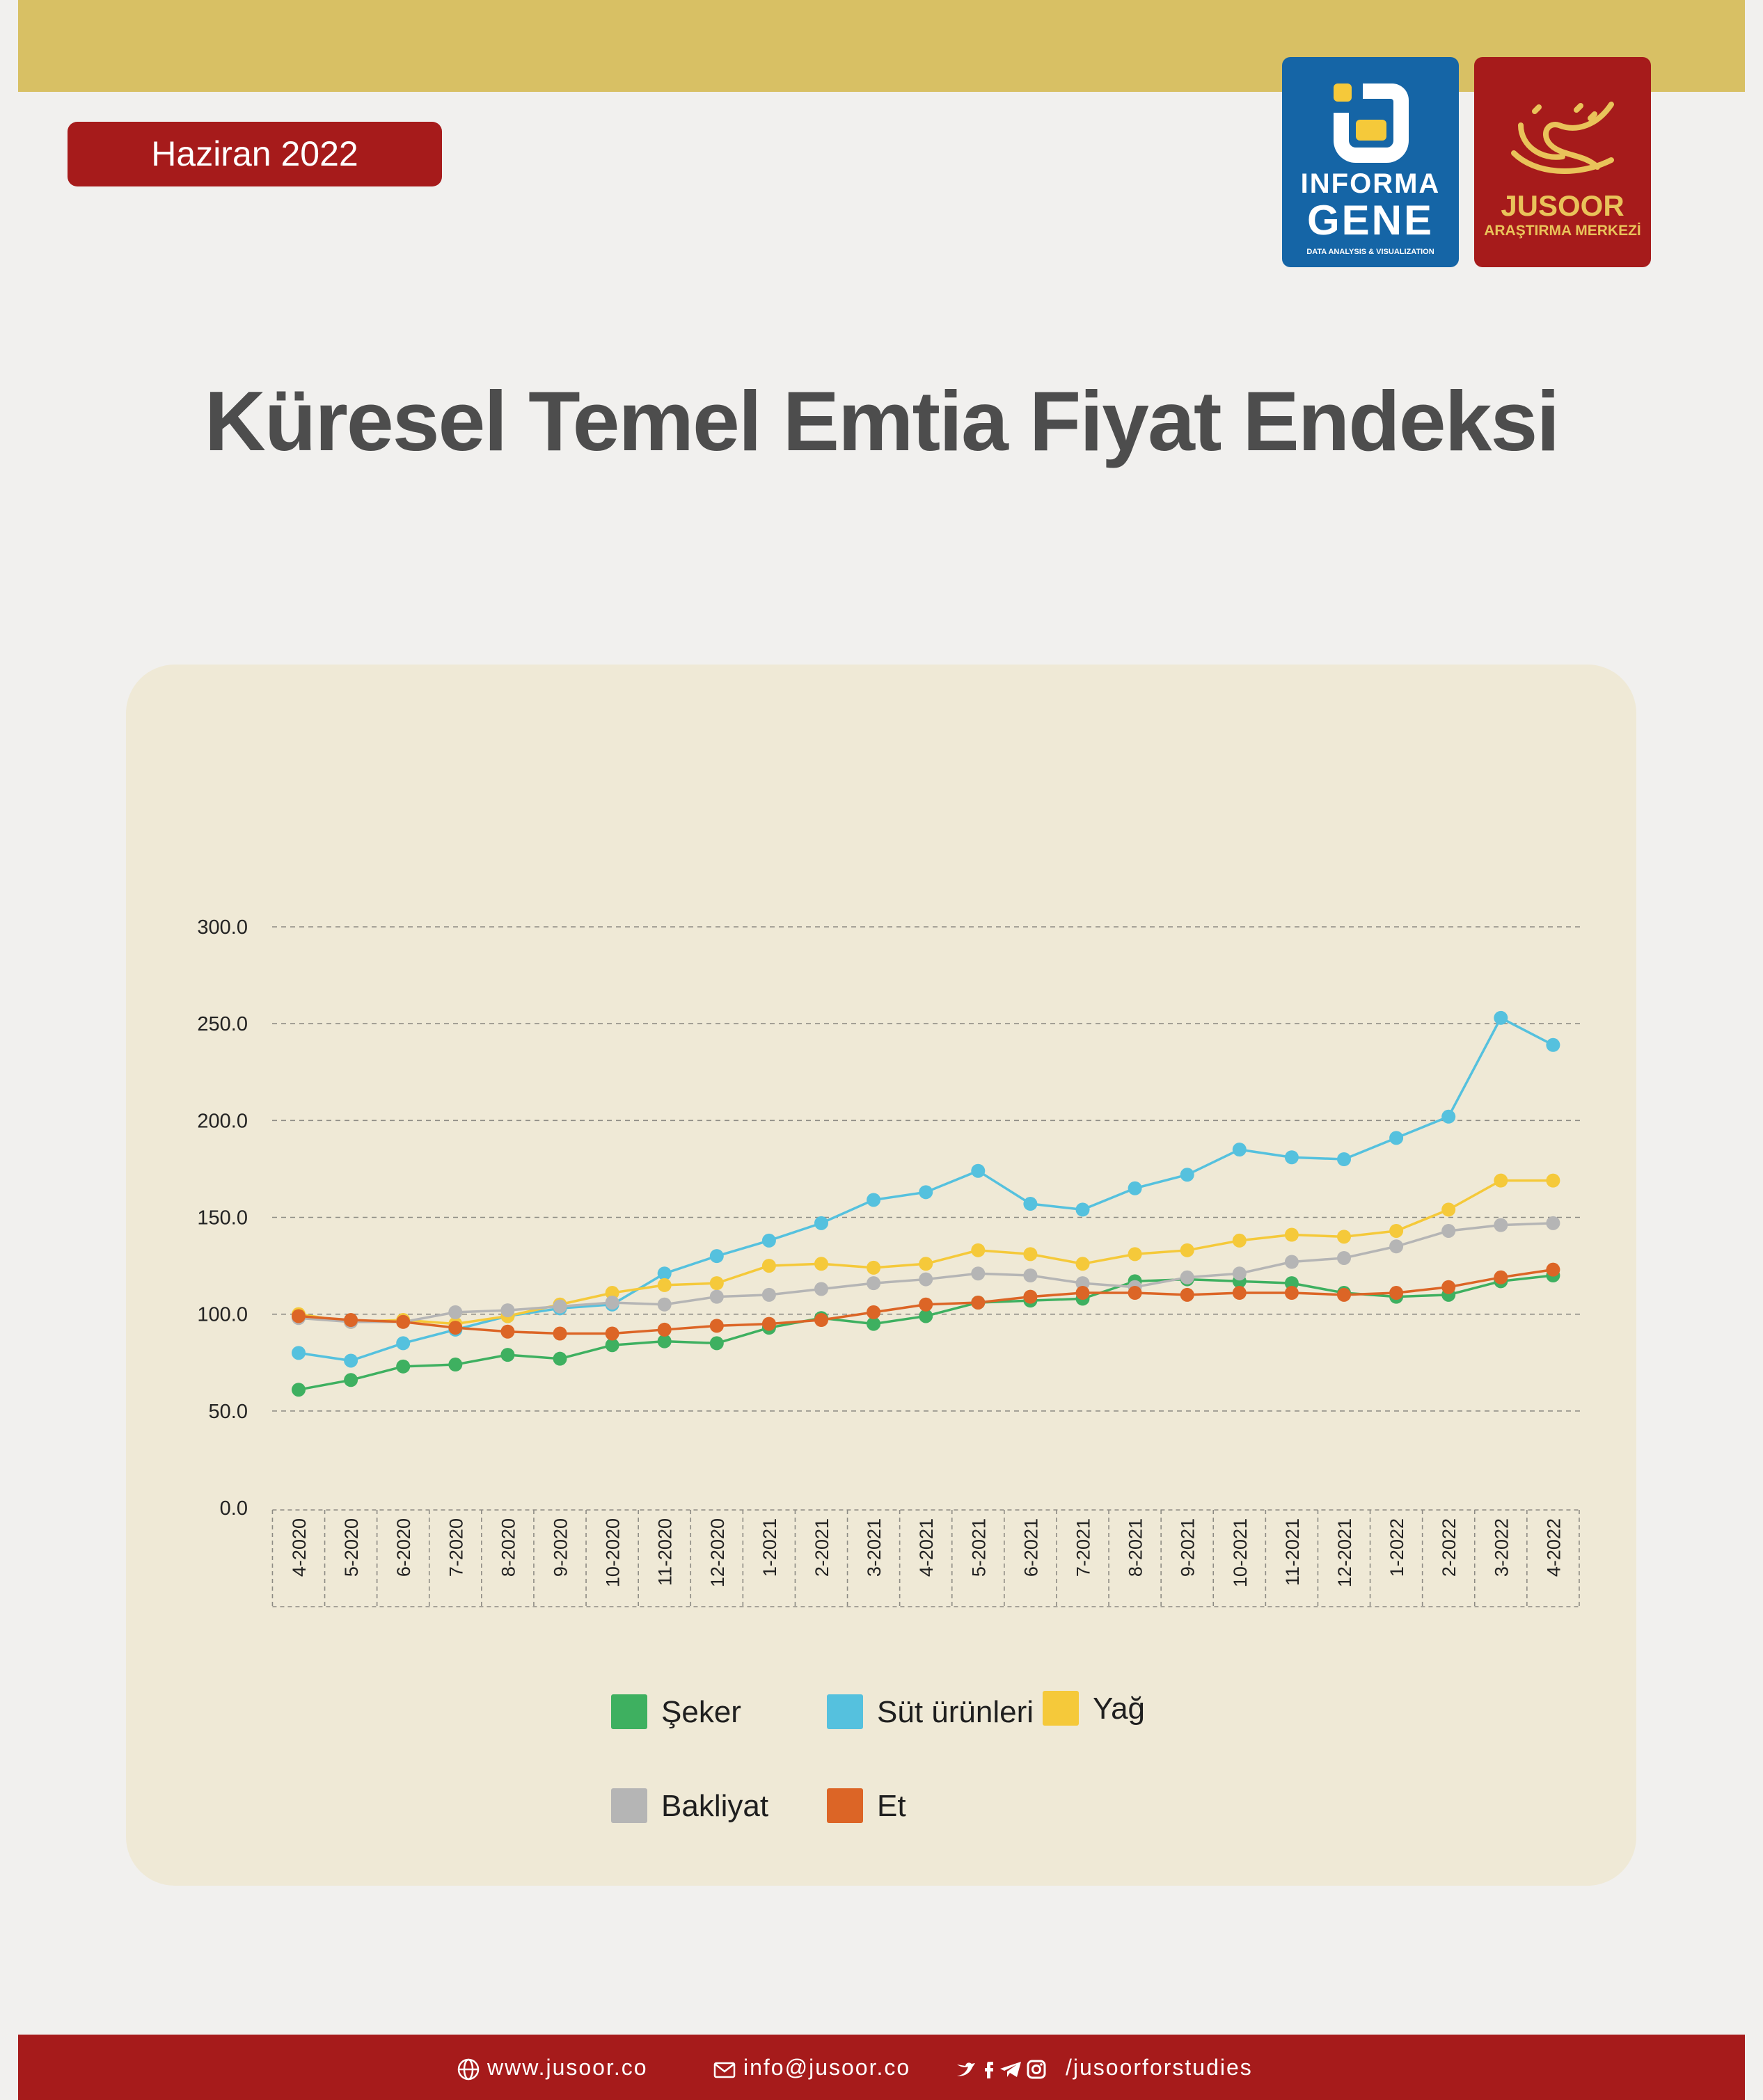 This screenshot has width=1763, height=2100. Describe the element at coordinates (613, 1552) in the screenshot. I see `x-tick-label: 10-2020` at that location.